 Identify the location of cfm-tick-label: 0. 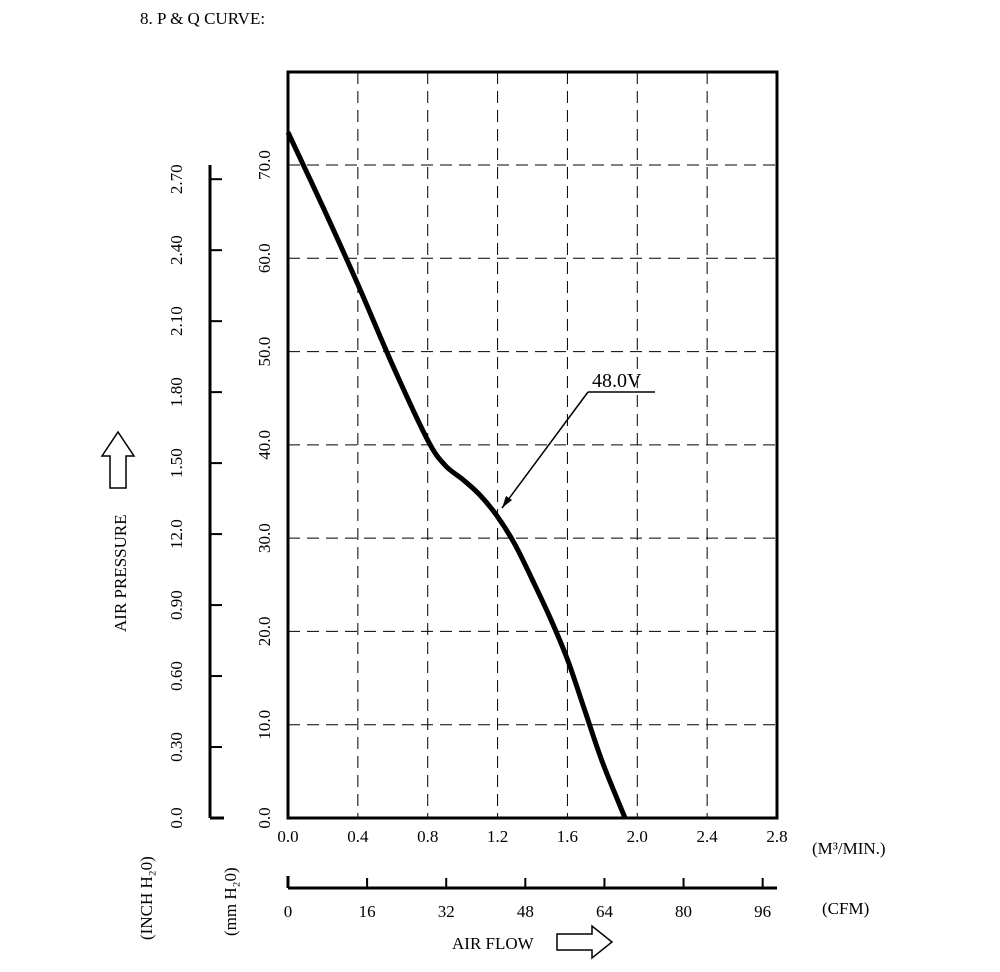
(288, 911).